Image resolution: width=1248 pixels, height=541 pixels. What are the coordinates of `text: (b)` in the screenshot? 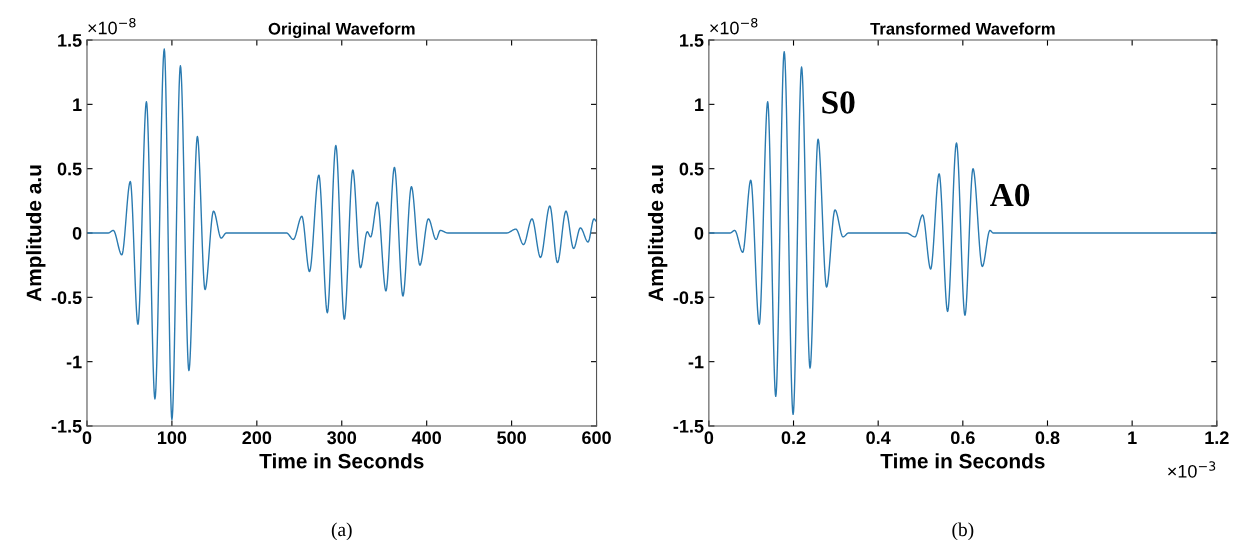 It's located at (963, 531).